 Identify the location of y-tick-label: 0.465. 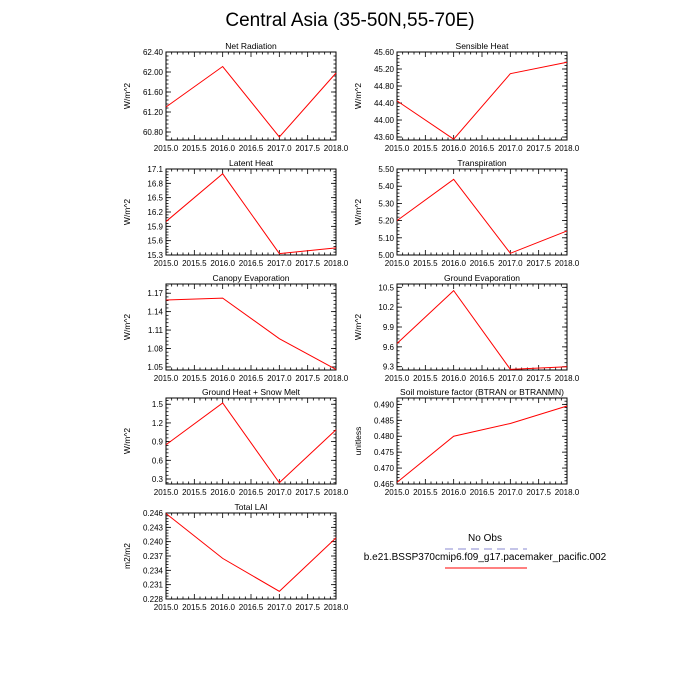
(384, 484).